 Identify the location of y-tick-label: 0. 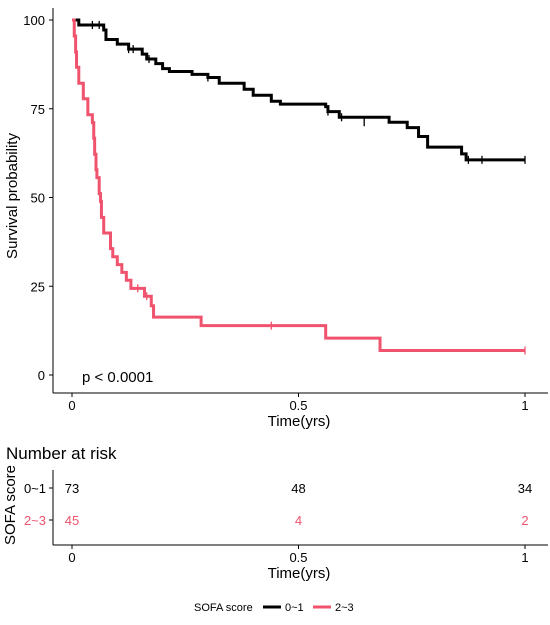
(41, 375).